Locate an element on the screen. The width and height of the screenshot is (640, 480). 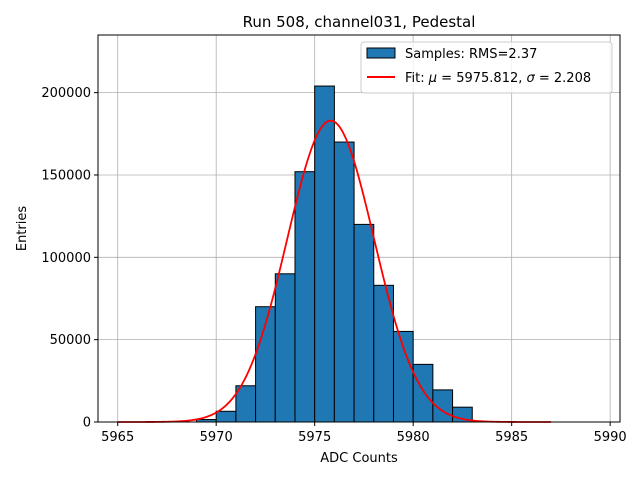
legend-fit-prefix: Fit: is located at coordinates (417, 78).